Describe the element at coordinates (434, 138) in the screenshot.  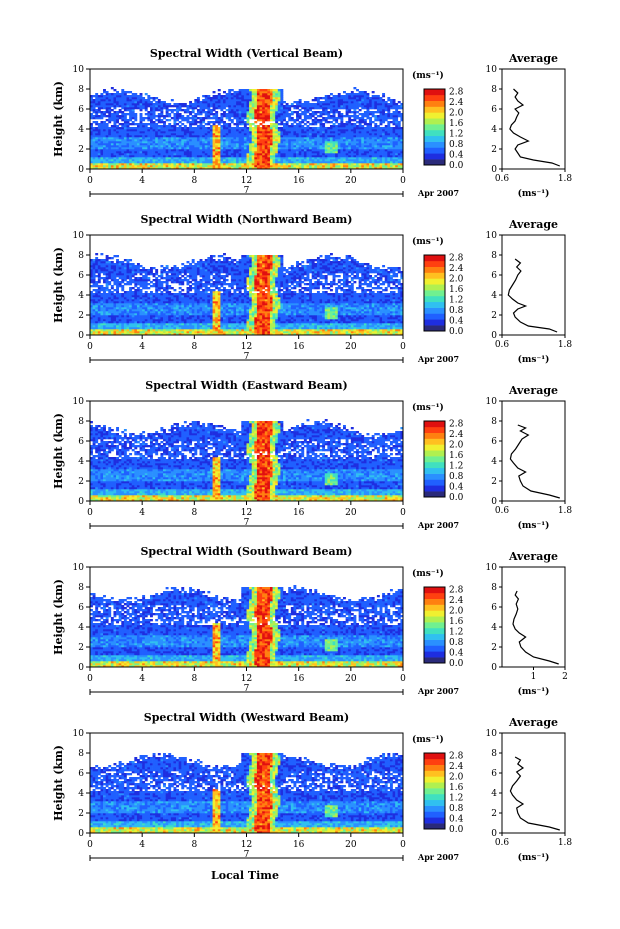
I see `panel1-colorbar-swatch` at that location.